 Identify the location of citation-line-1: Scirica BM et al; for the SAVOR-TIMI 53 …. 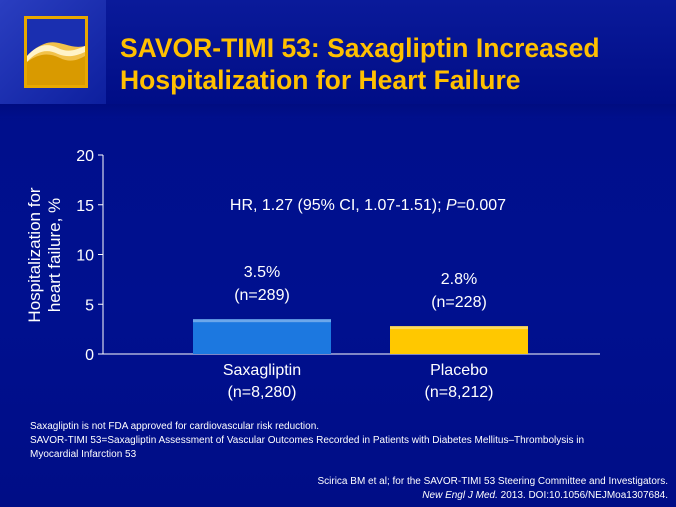
(492, 481).